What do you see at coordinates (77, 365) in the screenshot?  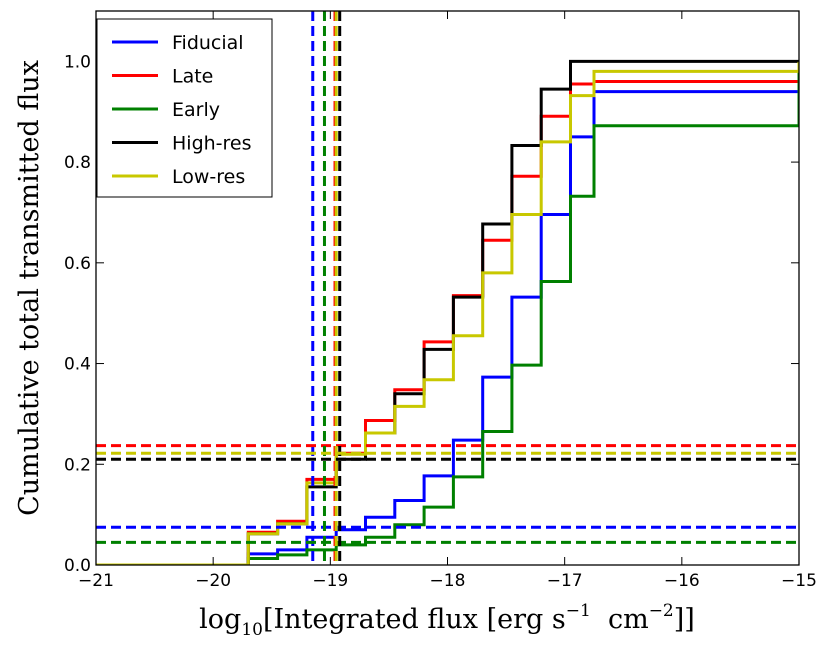 I see `y-tick-label: 0.4` at bounding box center [77, 365].